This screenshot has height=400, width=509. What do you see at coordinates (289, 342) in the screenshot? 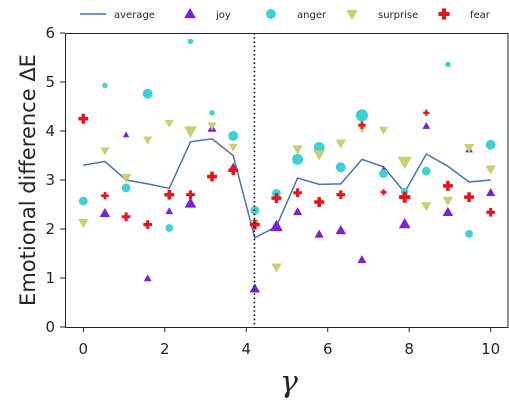
I see `x-axis-ticks: 0 2 4 6 8 10` at bounding box center [289, 342].